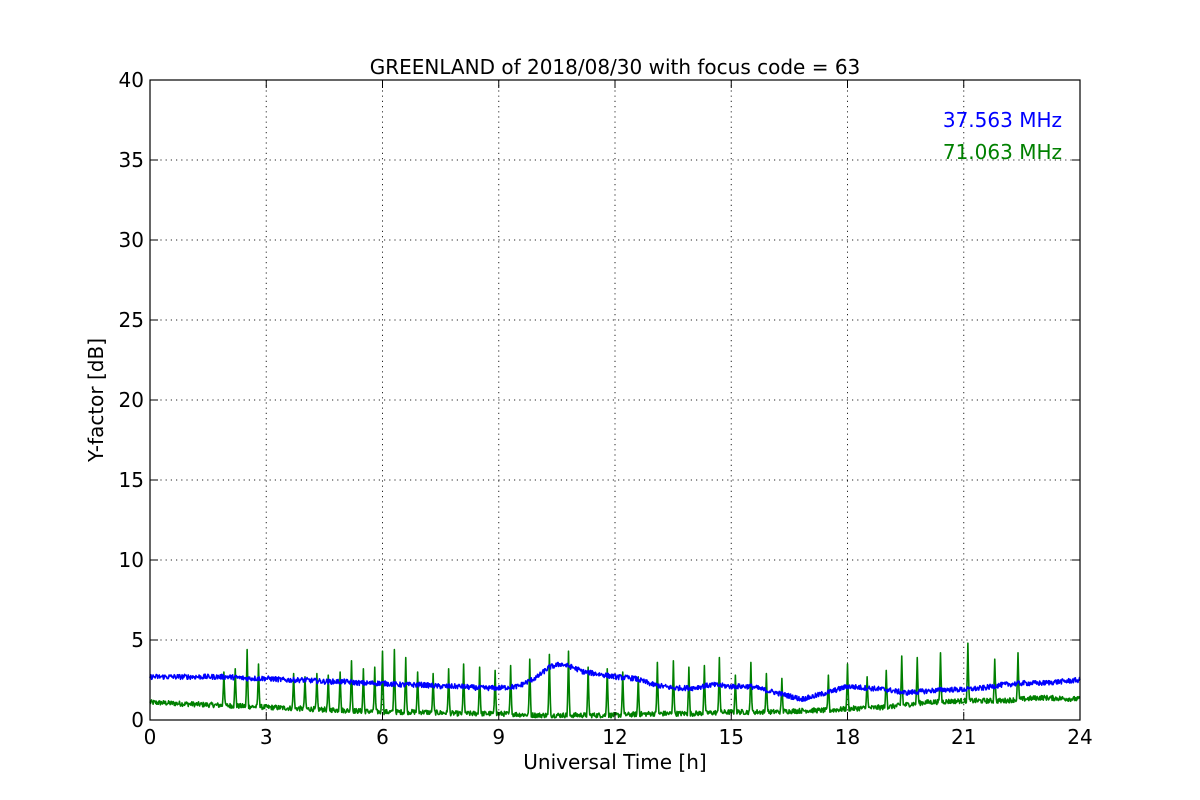 The image size is (1200, 800). Describe the element at coordinates (498, 737) in the screenshot. I see `x-tick-label: 9` at that location.